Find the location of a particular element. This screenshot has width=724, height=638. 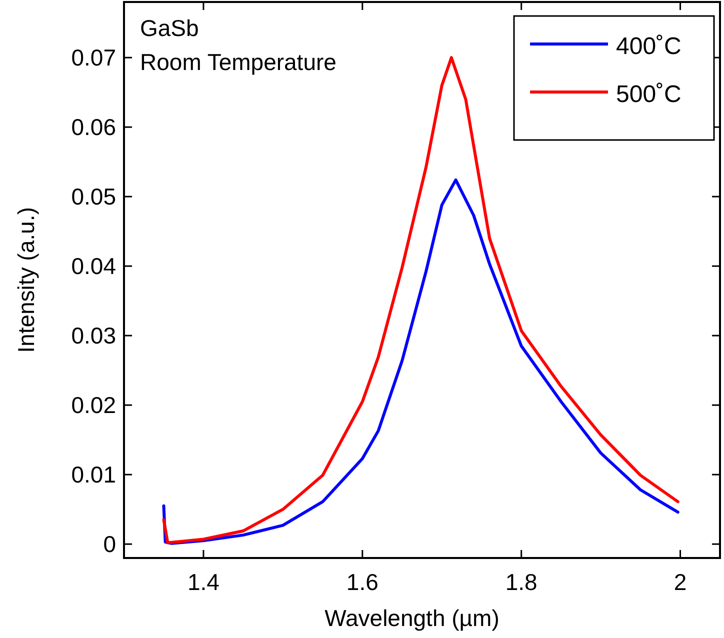

y-tick-label: 0.04 is located at coordinates (93, 266).